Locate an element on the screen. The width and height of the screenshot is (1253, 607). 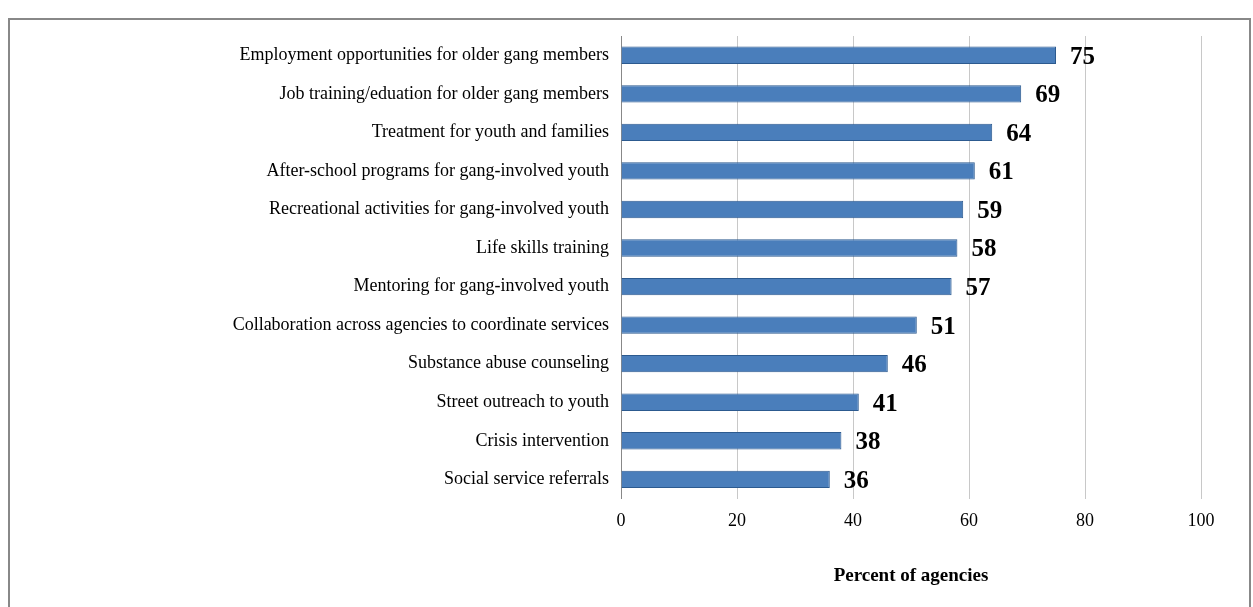
x-tick-label: 40 is located at coordinates (853, 520).